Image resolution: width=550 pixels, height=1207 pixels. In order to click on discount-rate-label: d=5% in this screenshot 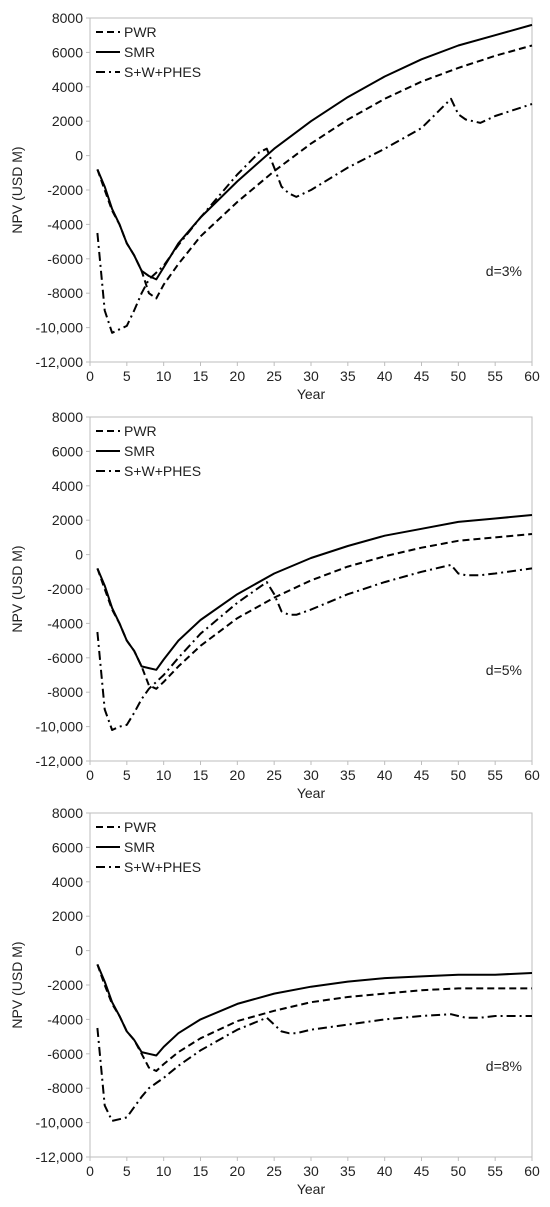, I will do `click(504, 670)`.